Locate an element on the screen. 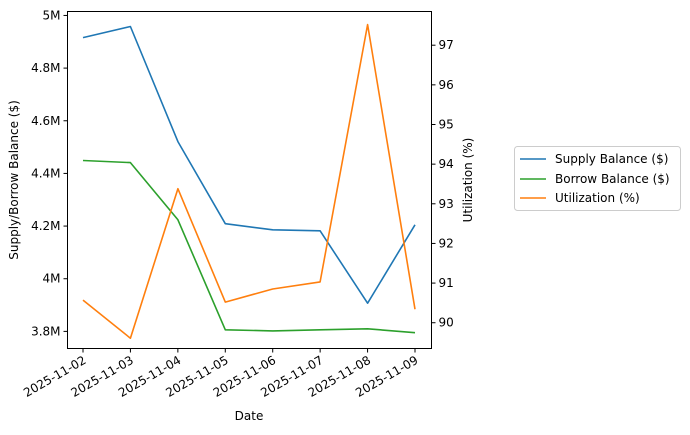 This screenshot has height=435, width=690. legend-item-utilization: Utilization (%) is located at coordinates (580, 198).